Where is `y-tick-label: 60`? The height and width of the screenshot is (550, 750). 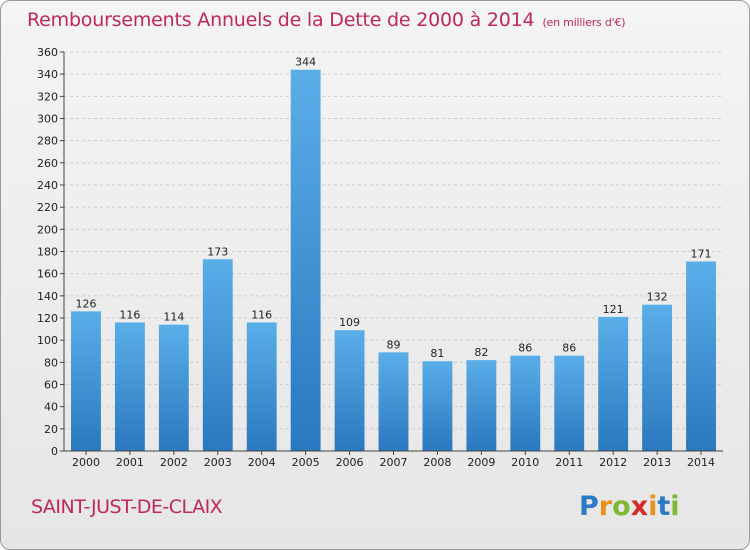
y-tick-label: 60 is located at coordinates (51, 385).